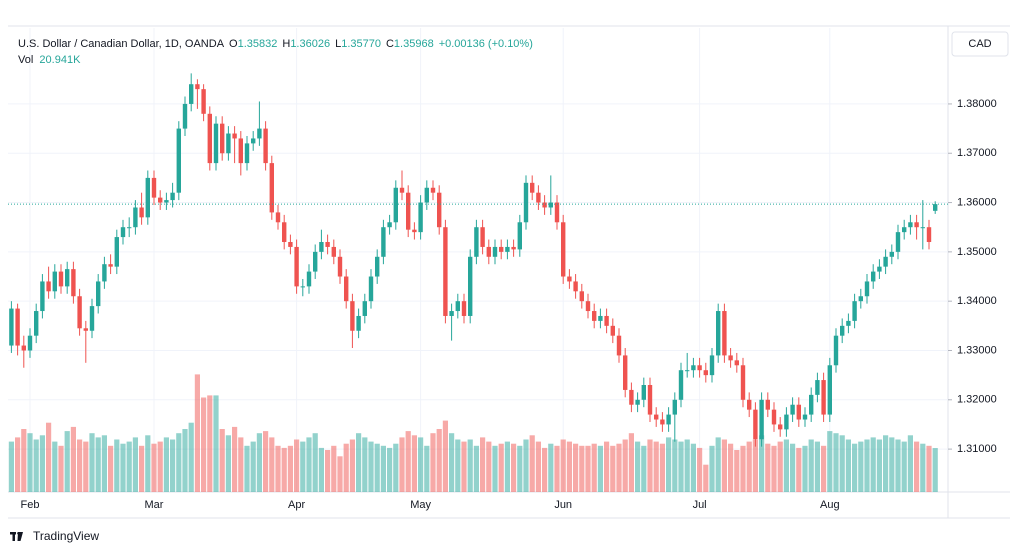 The width and height of the screenshot is (1012, 555). Describe the element at coordinates (977, 252) in the screenshot. I see `y-tick-label: 1.35000` at that location.